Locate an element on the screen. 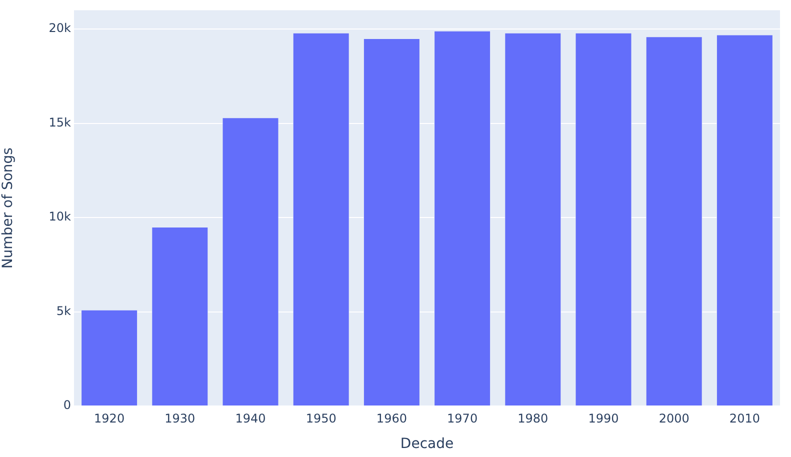 The image size is (791, 457). x-tick-label: 1940 is located at coordinates (250, 418).